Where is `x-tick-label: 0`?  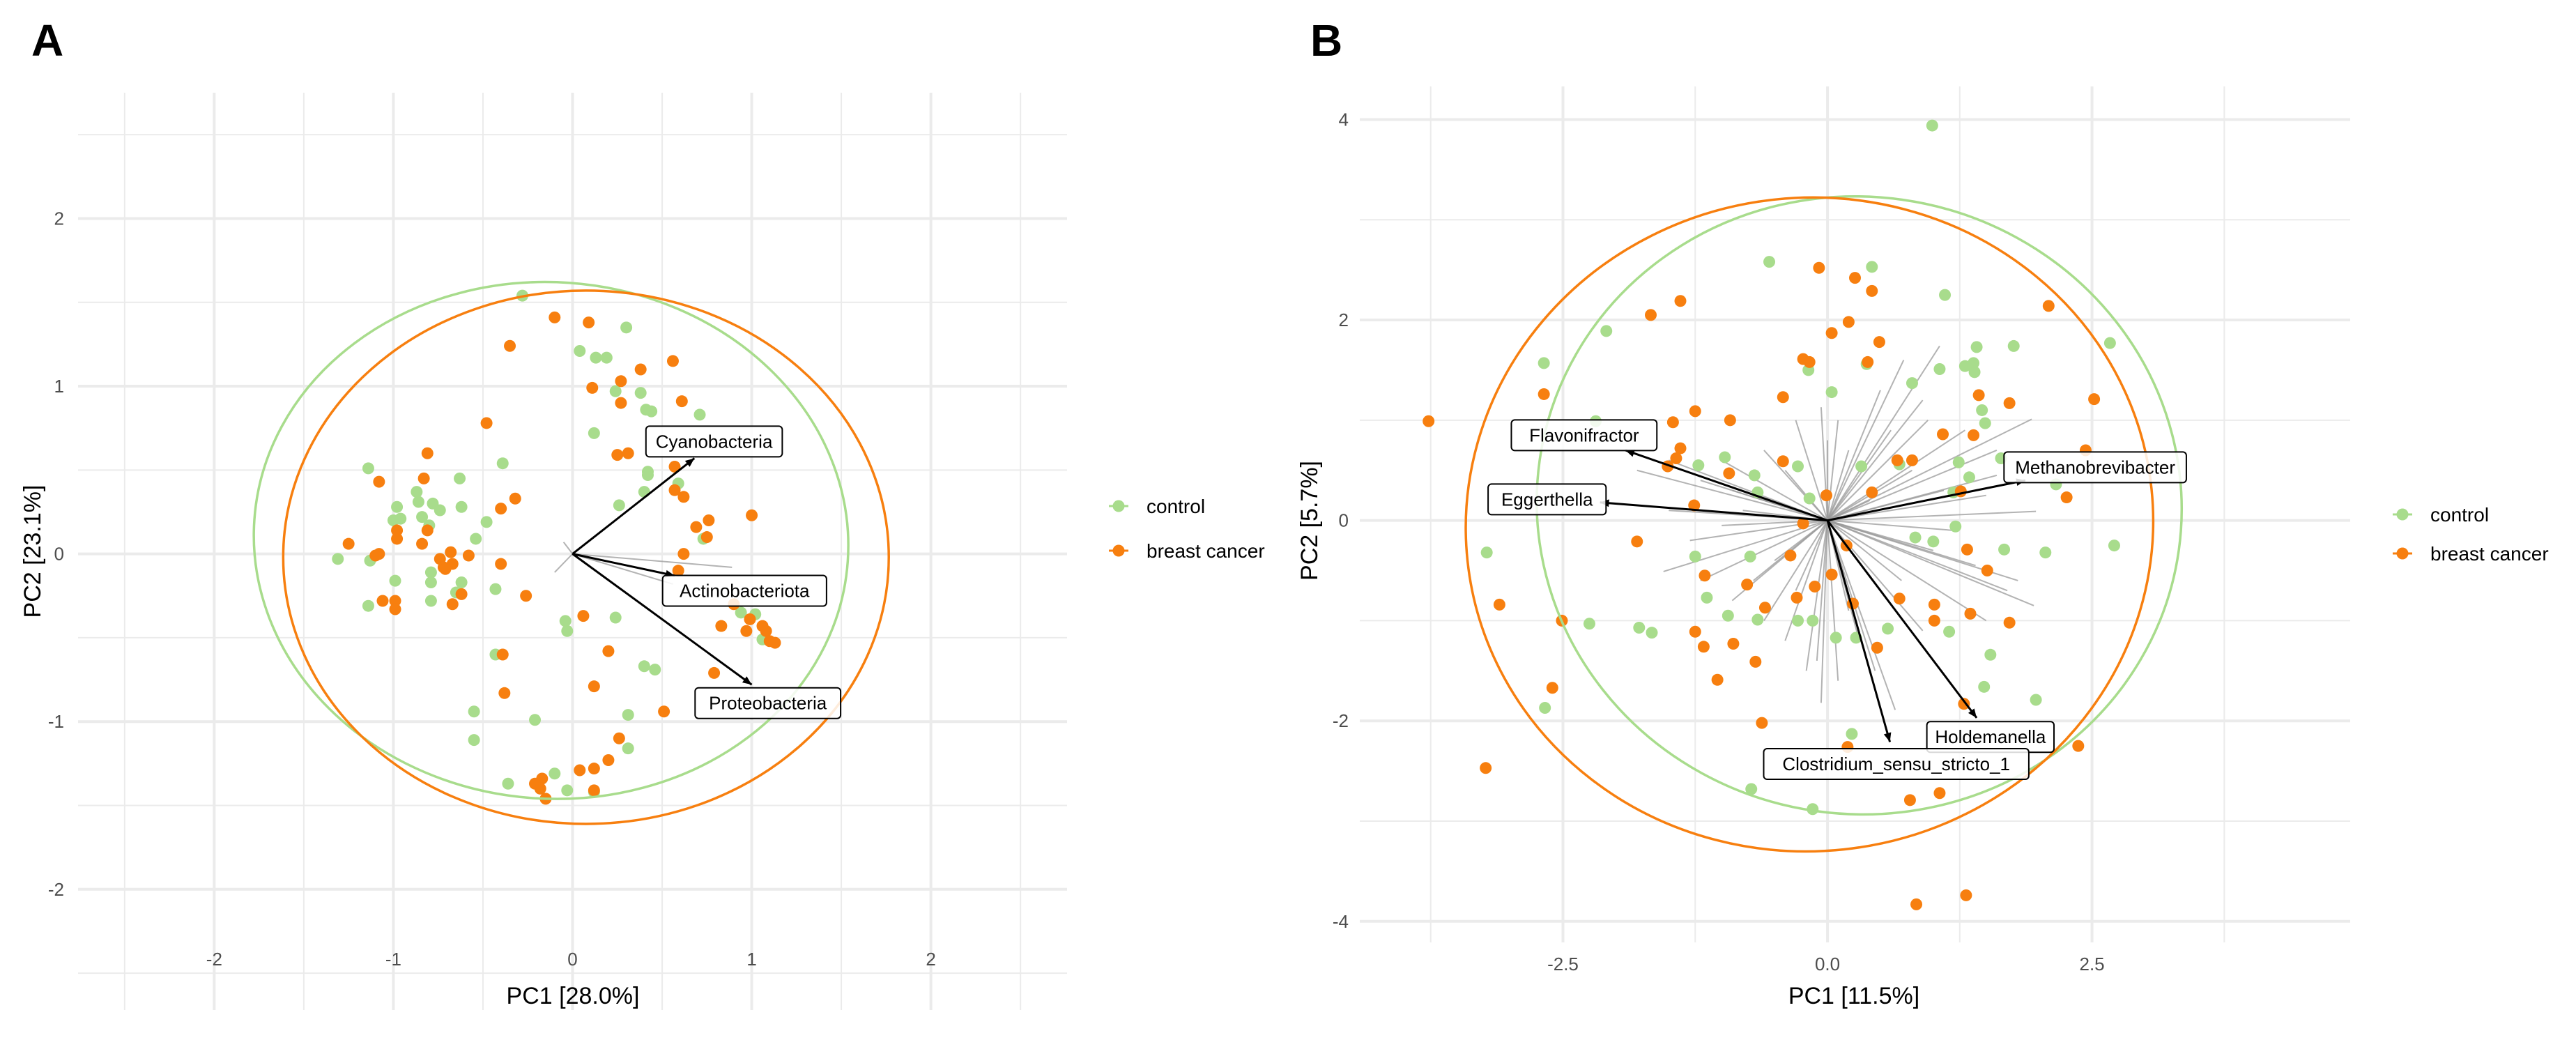
x-tick-label: 0 is located at coordinates (572, 959).